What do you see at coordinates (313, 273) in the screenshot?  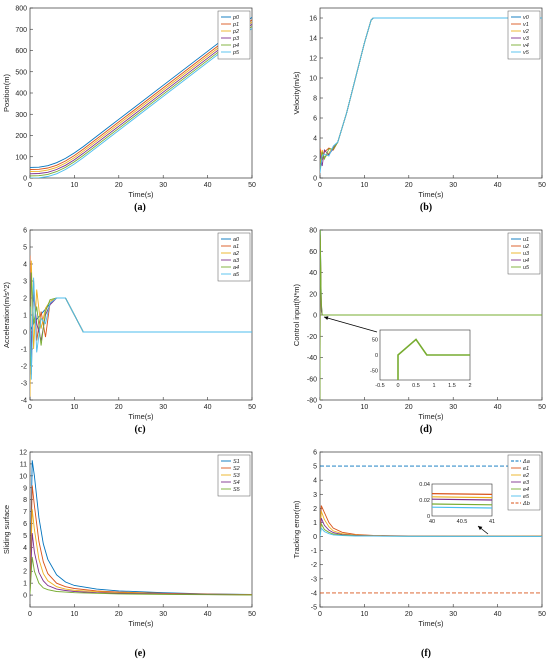 I see `y-tick-label: 40` at bounding box center [313, 273].